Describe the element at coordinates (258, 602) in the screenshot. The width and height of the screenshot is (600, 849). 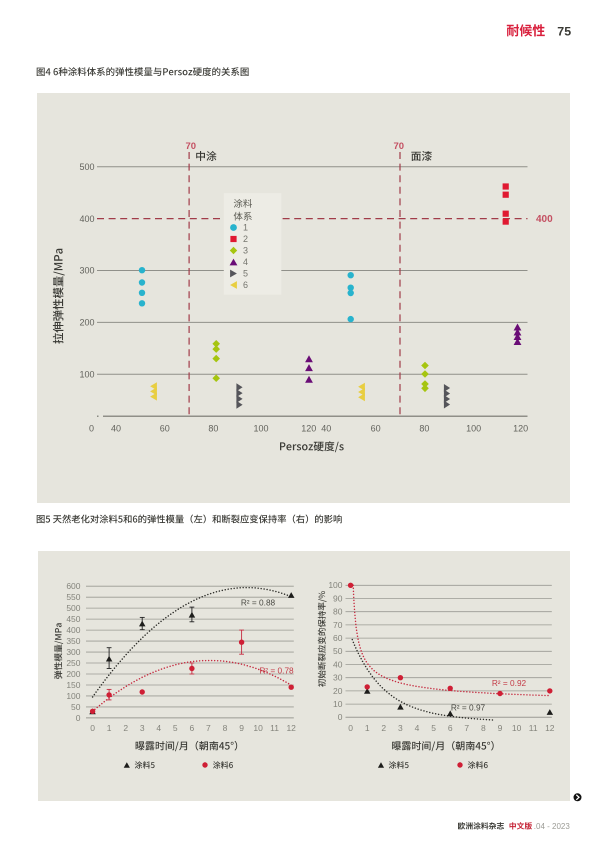
I see `svg-text: R² = 0.88` at that location.